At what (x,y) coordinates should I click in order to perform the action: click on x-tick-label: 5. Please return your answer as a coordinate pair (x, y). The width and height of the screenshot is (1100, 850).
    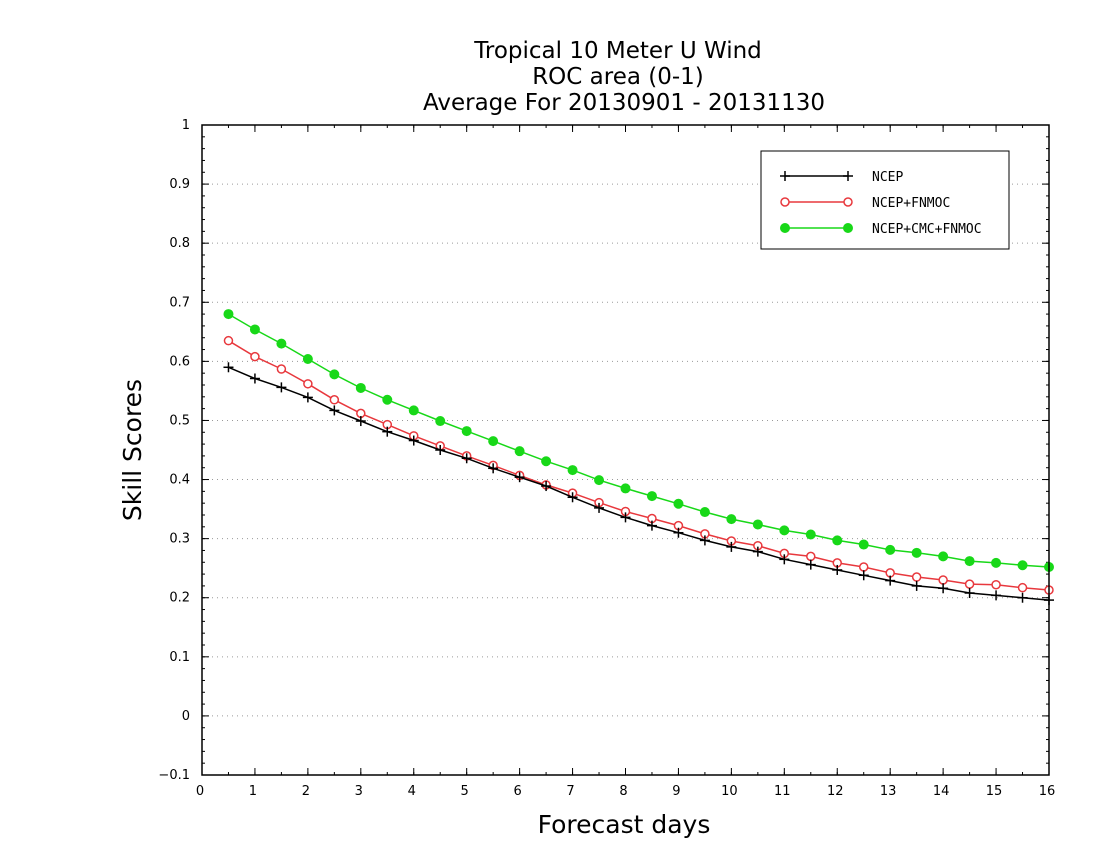
    Looking at the image, I should click on (465, 791).